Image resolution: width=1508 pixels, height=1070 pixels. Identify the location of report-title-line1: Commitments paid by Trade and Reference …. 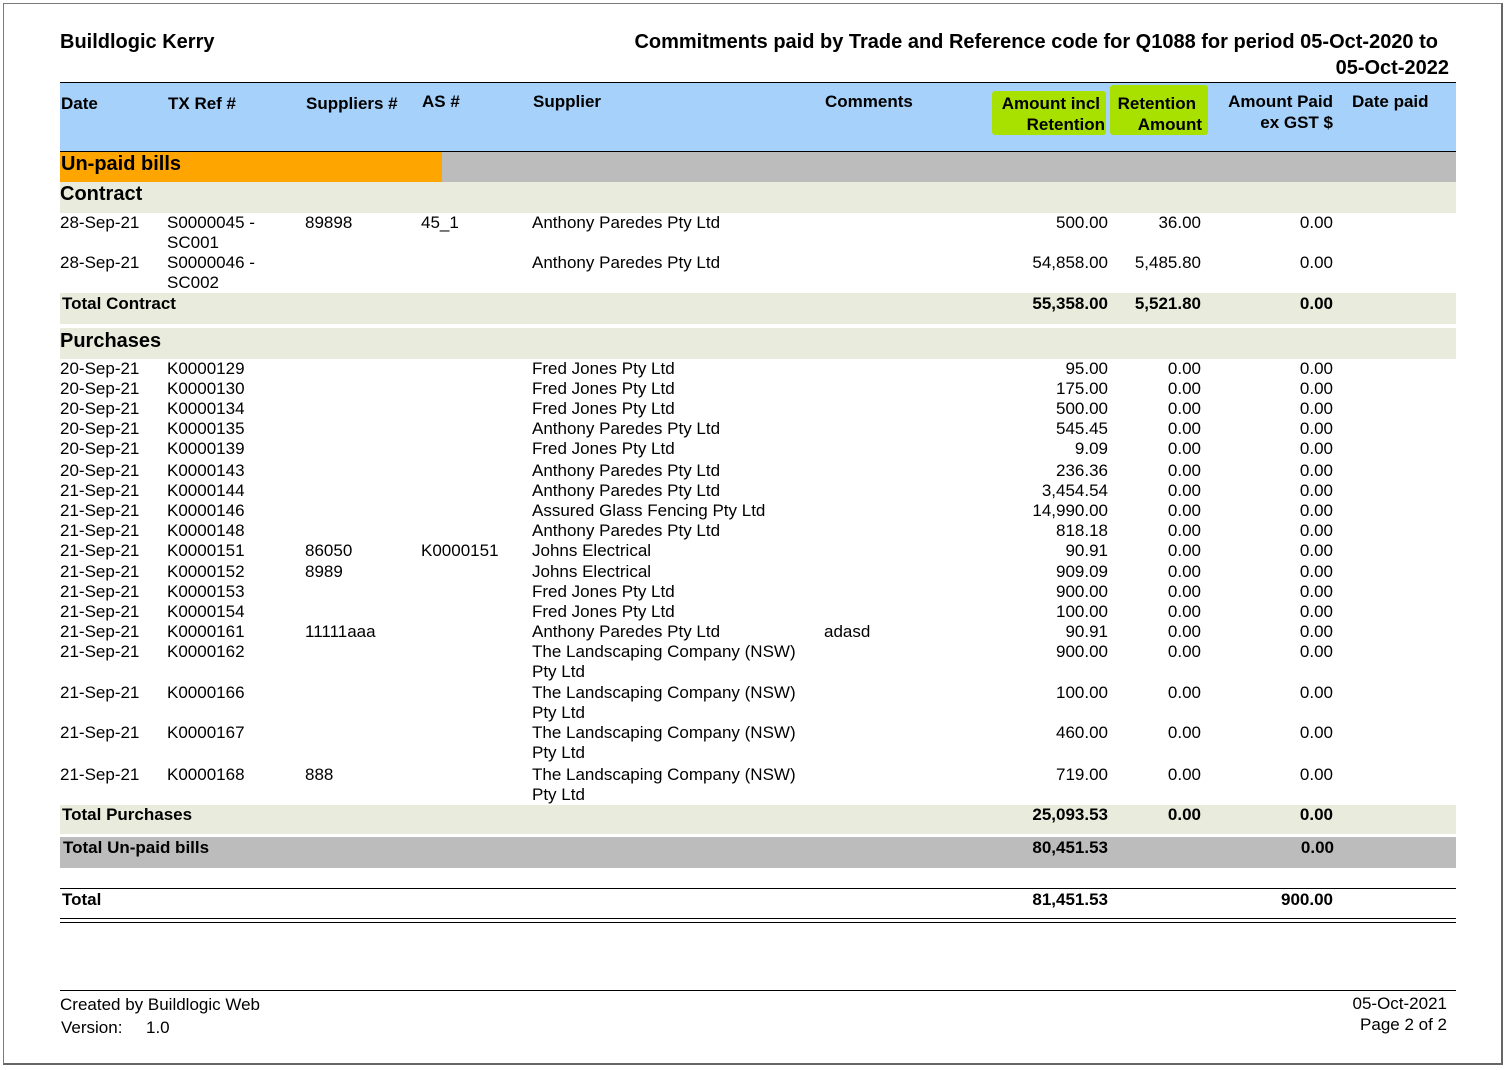
(1036, 42).